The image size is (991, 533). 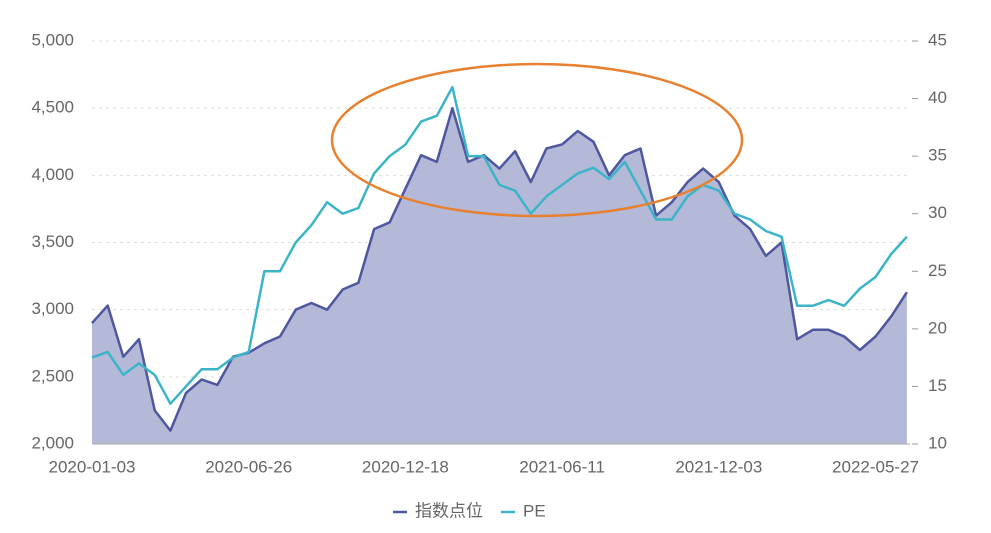 I want to click on x-tick-label: 2020-12-18, so click(x=405, y=466).